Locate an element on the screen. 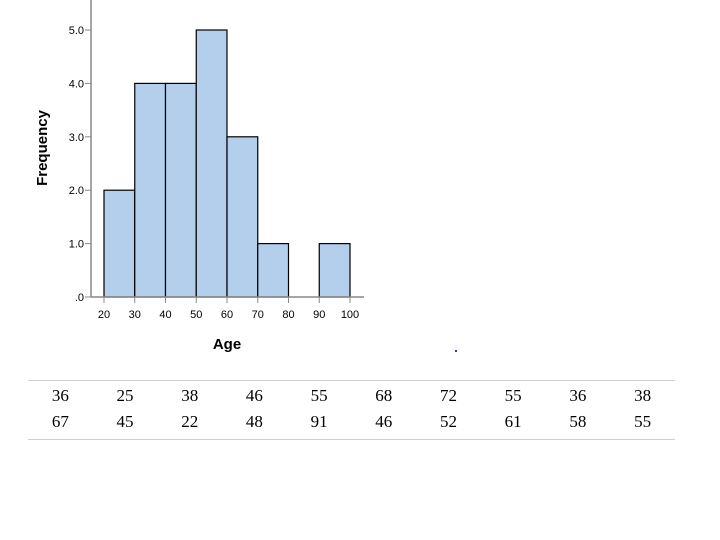 Image resolution: width=720 pixels, height=540 pixels. table-cell: 91 is located at coordinates (319, 421).